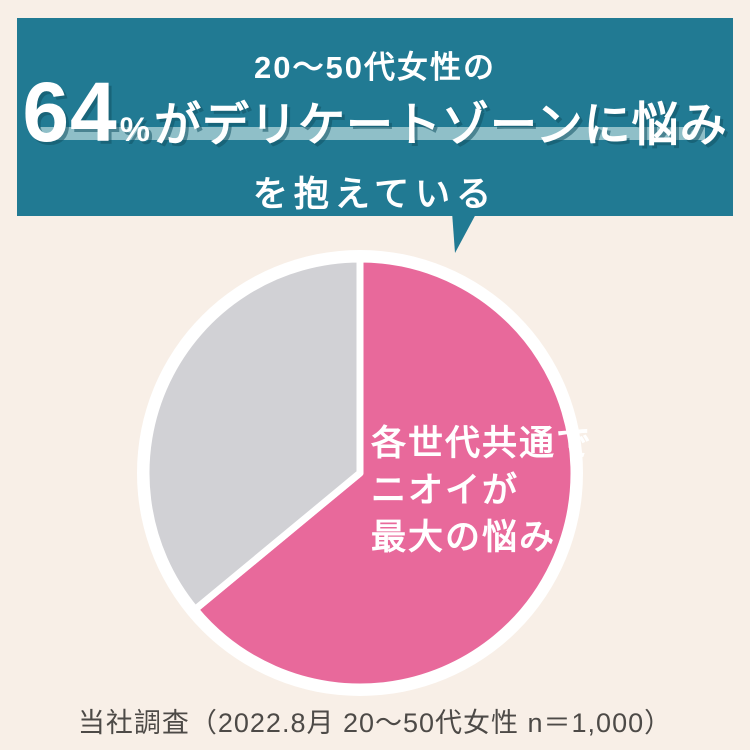 This screenshot has height=750, width=750. I want to click on annotation-line-1: 各世代共通で, so click(482, 443).